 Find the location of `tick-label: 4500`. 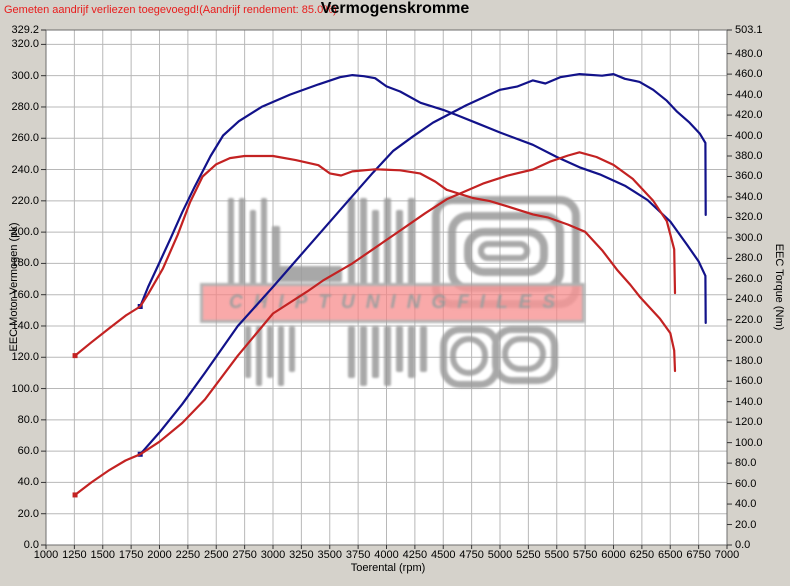

tick-label: 4500 is located at coordinates (443, 555).